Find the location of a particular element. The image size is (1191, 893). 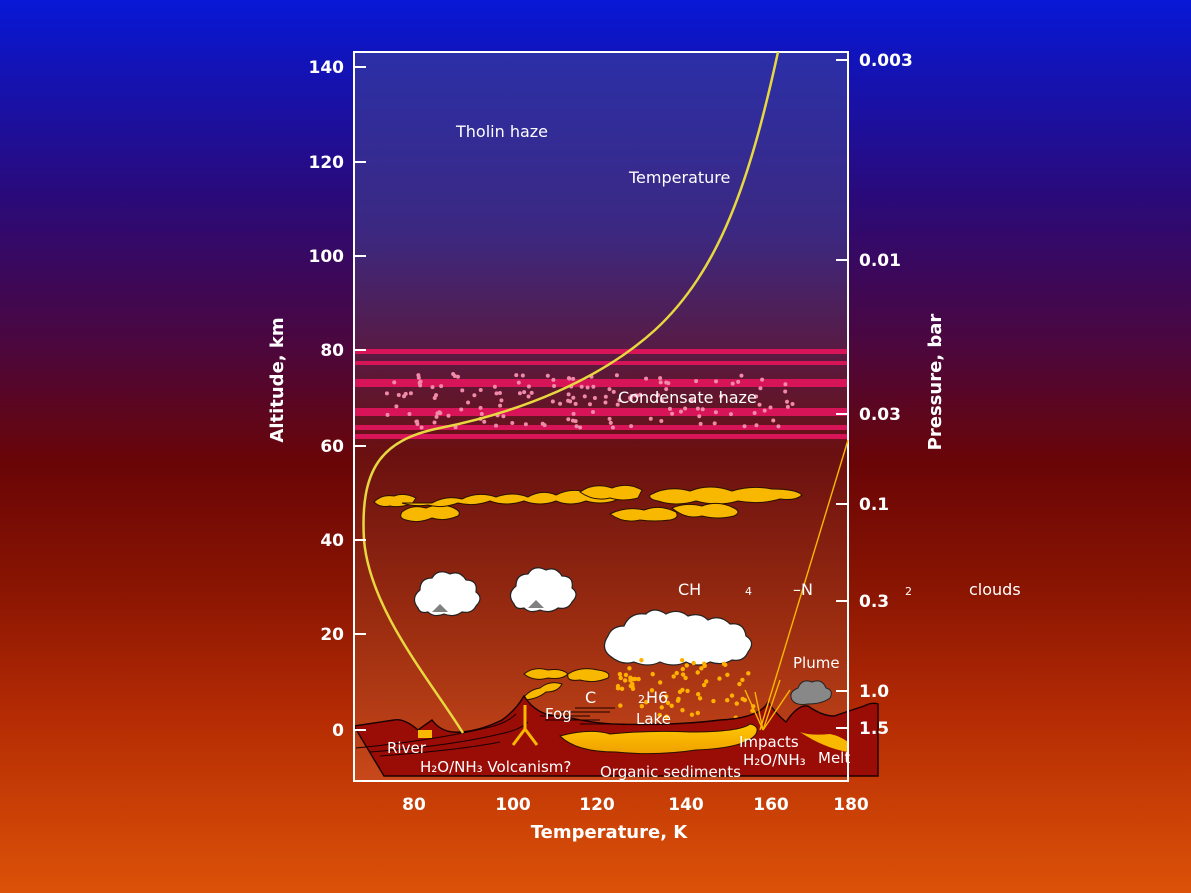

label-ch4-subscript: 4 is located at coordinates (748, 591).